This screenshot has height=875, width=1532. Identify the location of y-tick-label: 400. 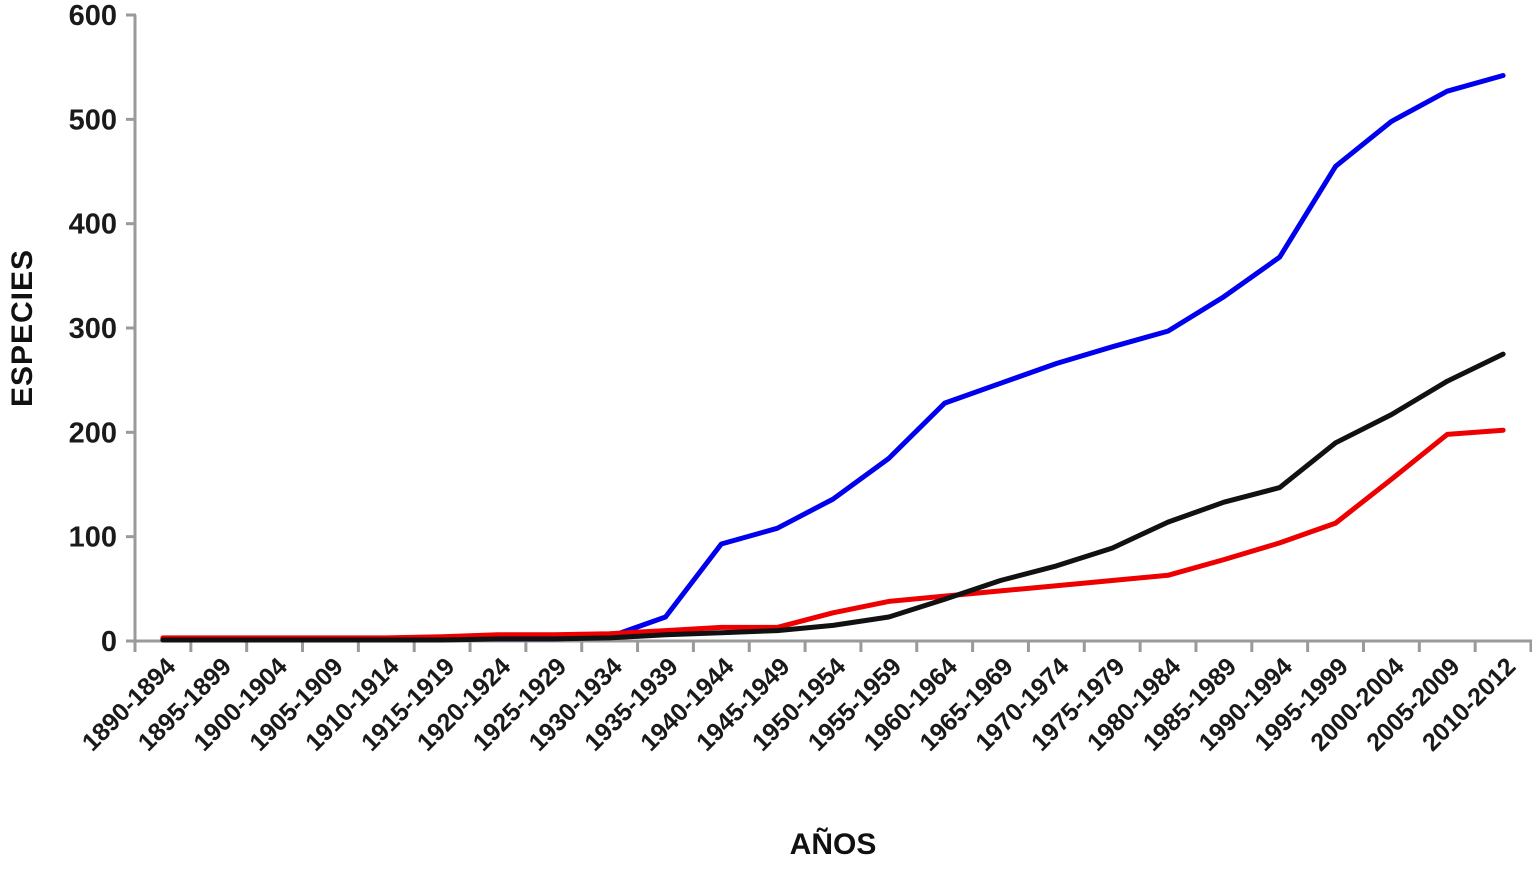
(93, 225).